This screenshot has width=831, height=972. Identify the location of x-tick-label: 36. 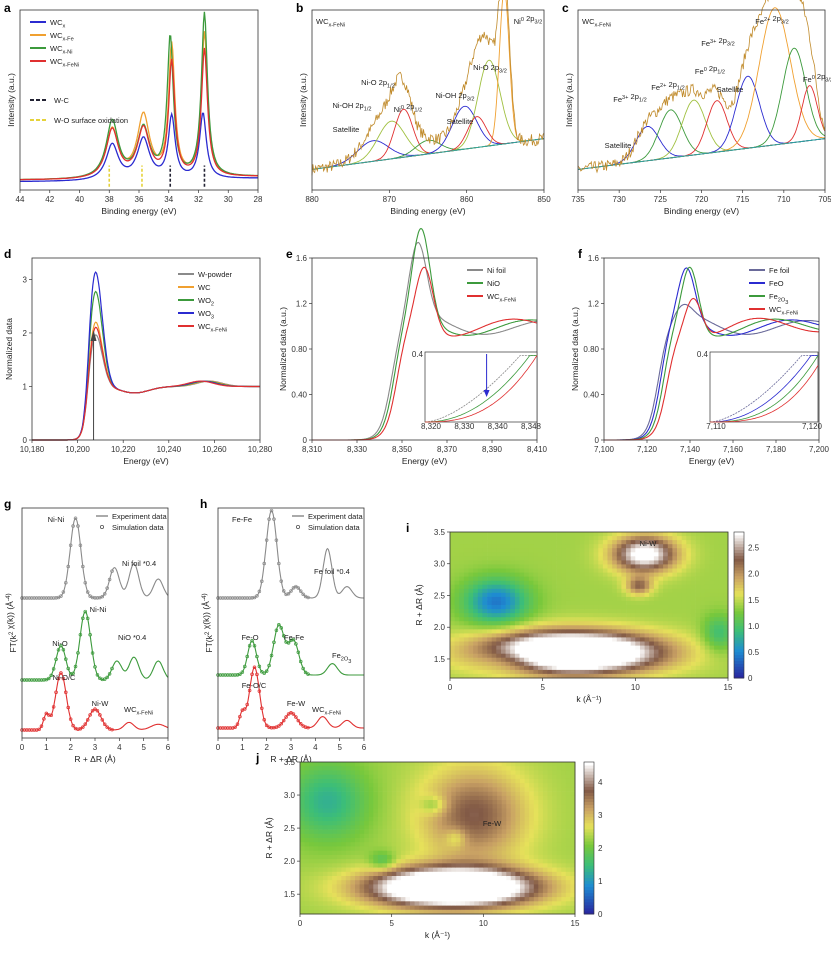
(139, 199).